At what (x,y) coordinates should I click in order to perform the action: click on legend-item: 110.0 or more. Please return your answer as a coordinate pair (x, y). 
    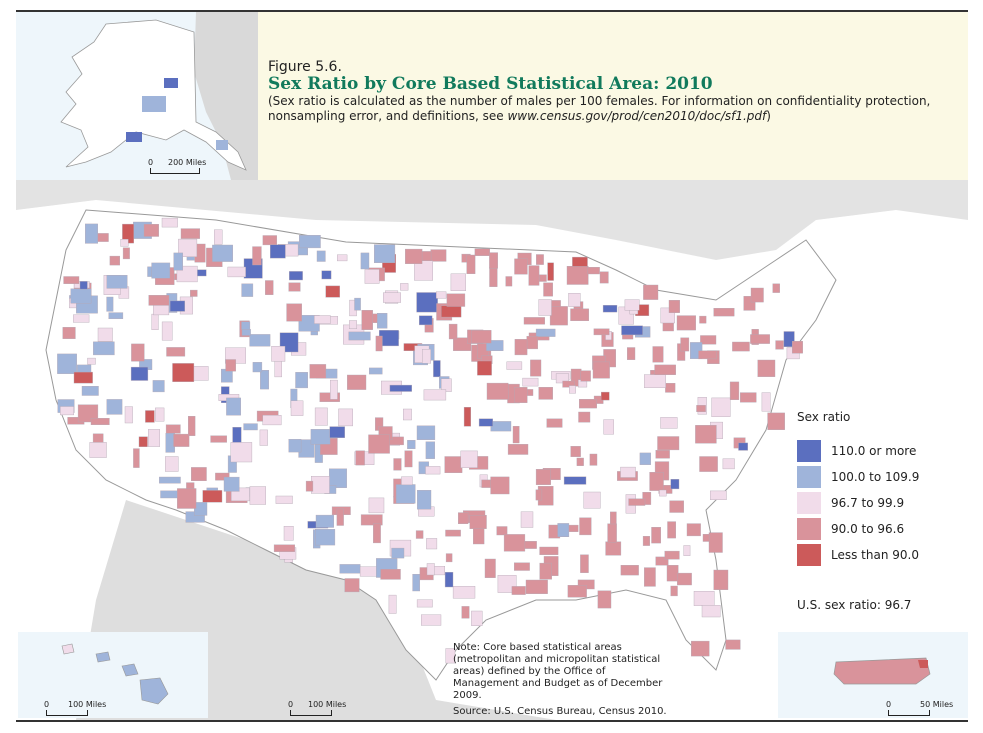
    Looking at the image, I should click on (882, 451).